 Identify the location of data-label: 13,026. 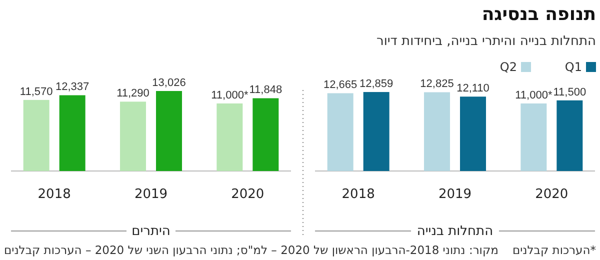
(169, 83).